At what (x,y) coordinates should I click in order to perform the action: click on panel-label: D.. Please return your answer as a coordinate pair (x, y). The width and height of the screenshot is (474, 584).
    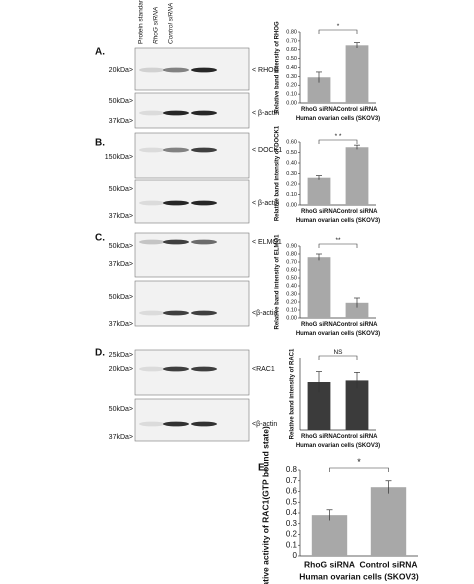
    Looking at the image, I should click on (100, 353).